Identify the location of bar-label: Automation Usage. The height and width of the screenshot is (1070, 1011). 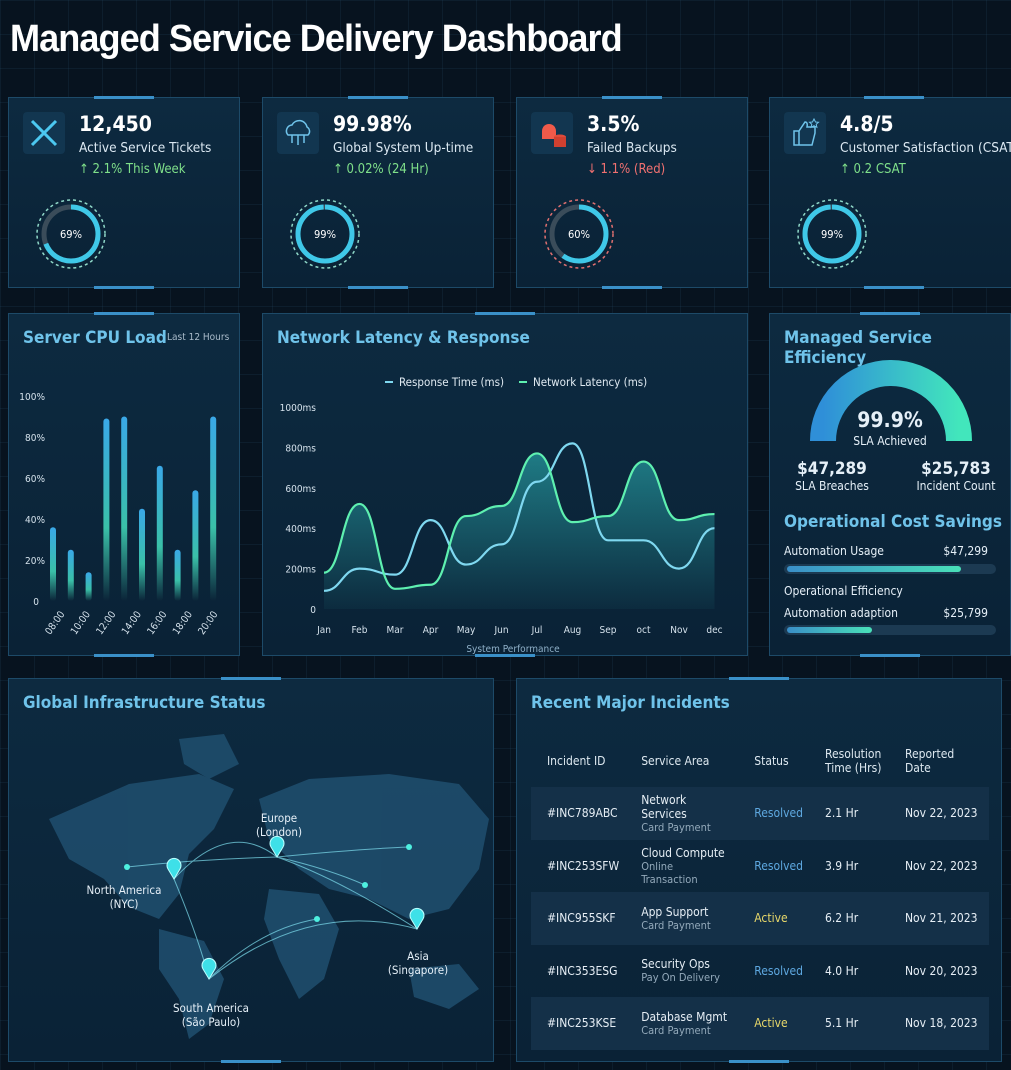
(834, 551).